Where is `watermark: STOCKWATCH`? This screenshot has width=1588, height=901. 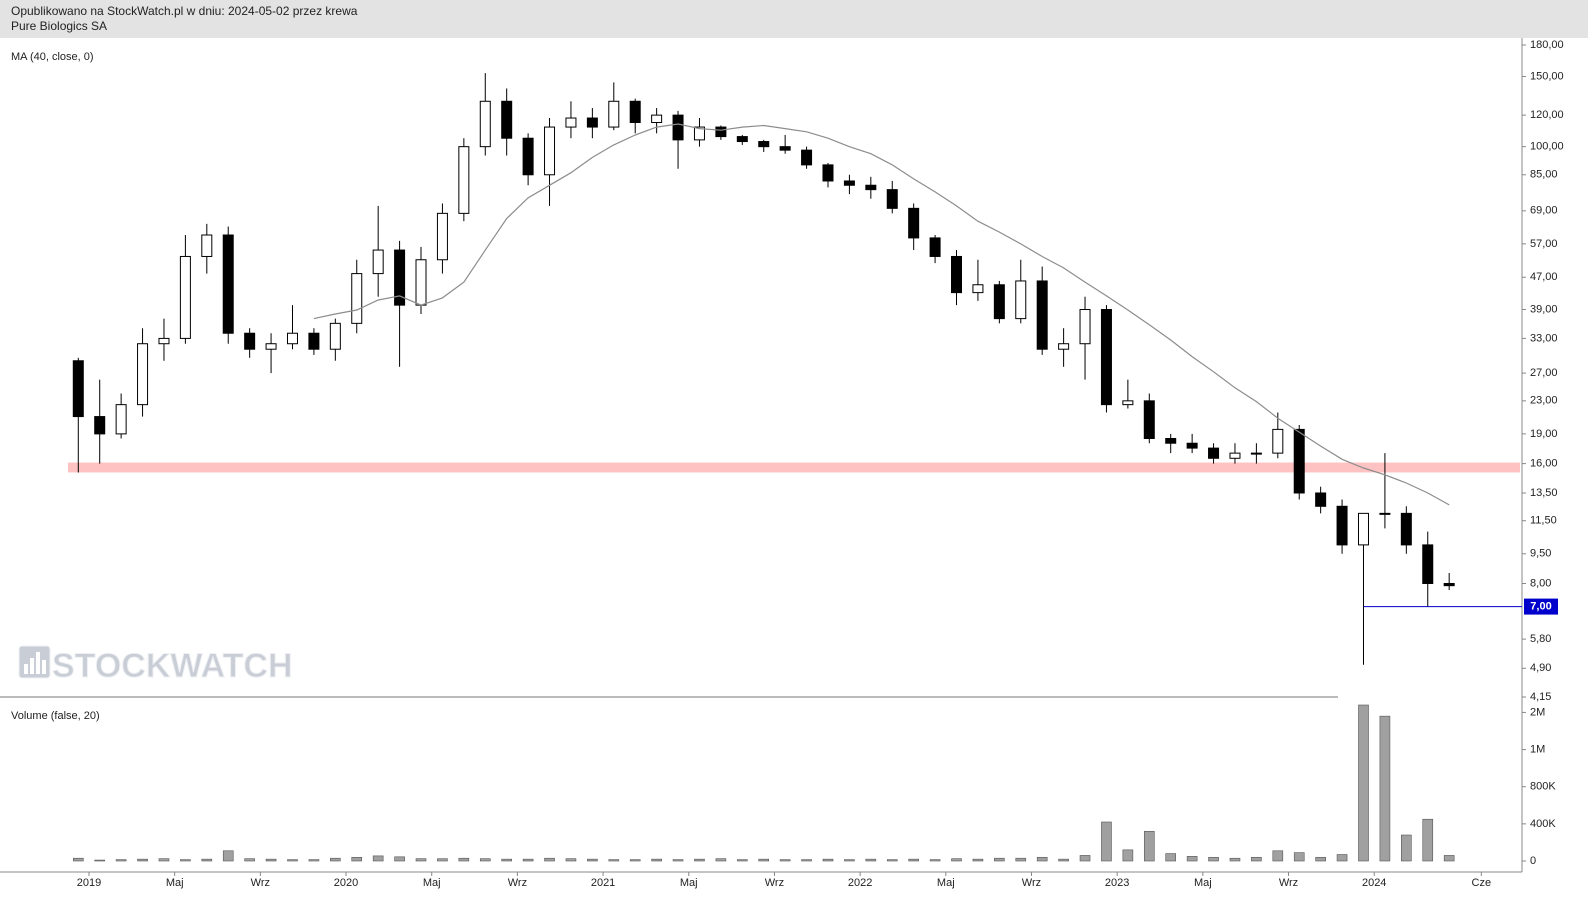
watermark: STOCKWATCH is located at coordinates (172, 666).